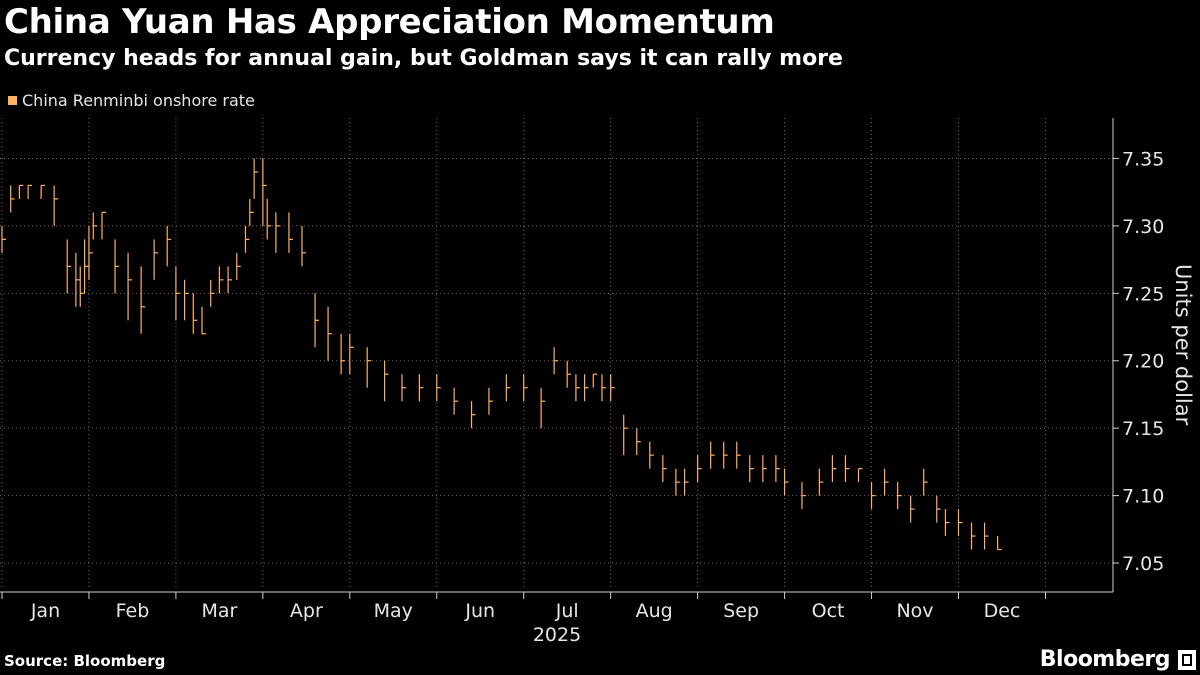 Image resolution: width=1200 pixels, height=675 pixels. I want to click on y-tick-label-5: 7.30, so click(1143, 227).